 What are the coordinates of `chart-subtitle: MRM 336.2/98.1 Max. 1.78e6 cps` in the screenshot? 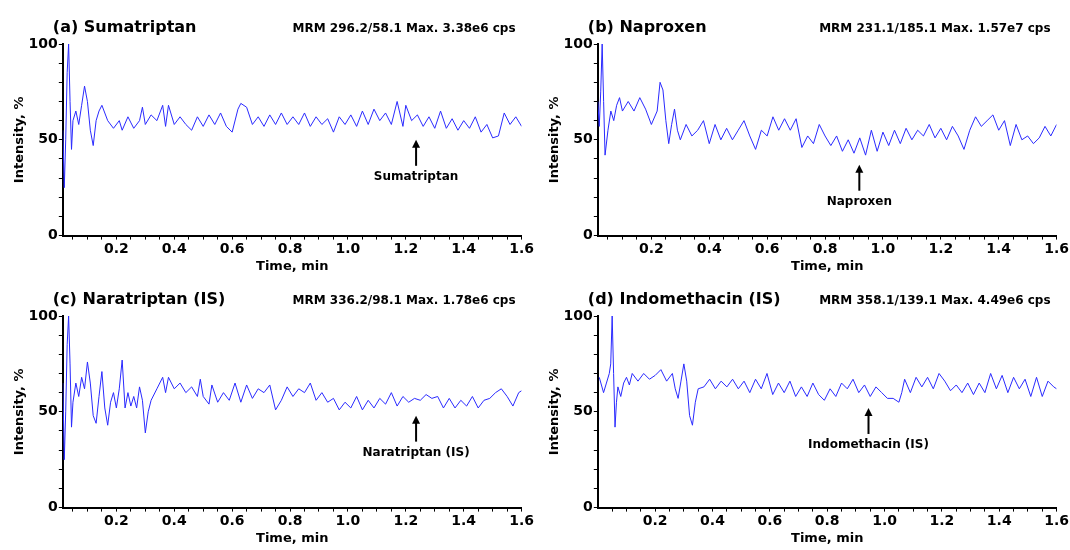 It's located at (404, 300).